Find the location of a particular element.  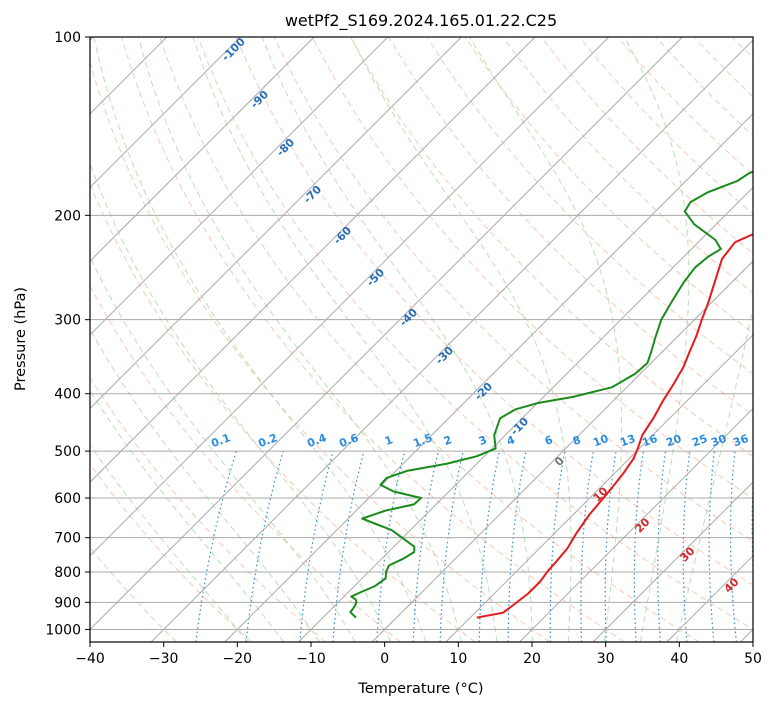

y-tick-label: 900 is located at coordinates (67, 603).